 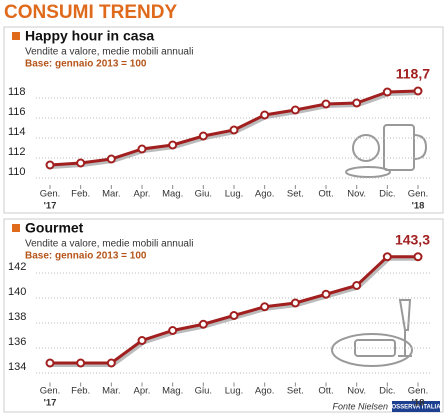 What do you see at coordinates (17, 317) in the screenshot?
I see `y-tick-label: 138` at bounding box center [17, 317].